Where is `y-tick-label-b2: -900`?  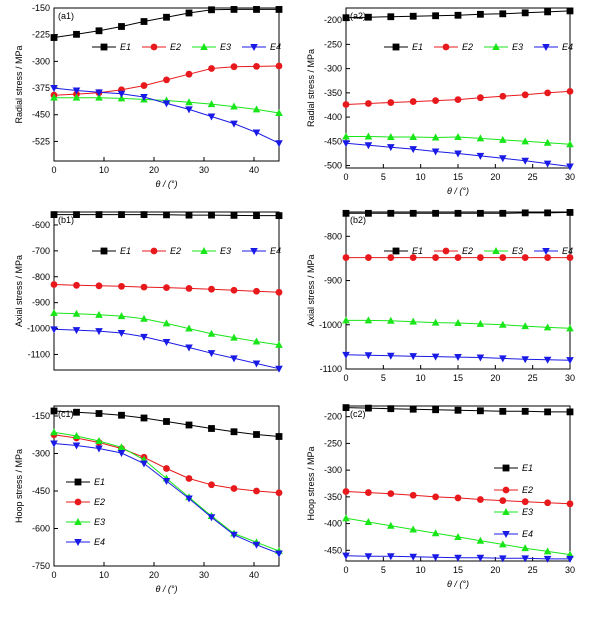 y-tick-label-b2: -900 is located at coordinates (333, 281).